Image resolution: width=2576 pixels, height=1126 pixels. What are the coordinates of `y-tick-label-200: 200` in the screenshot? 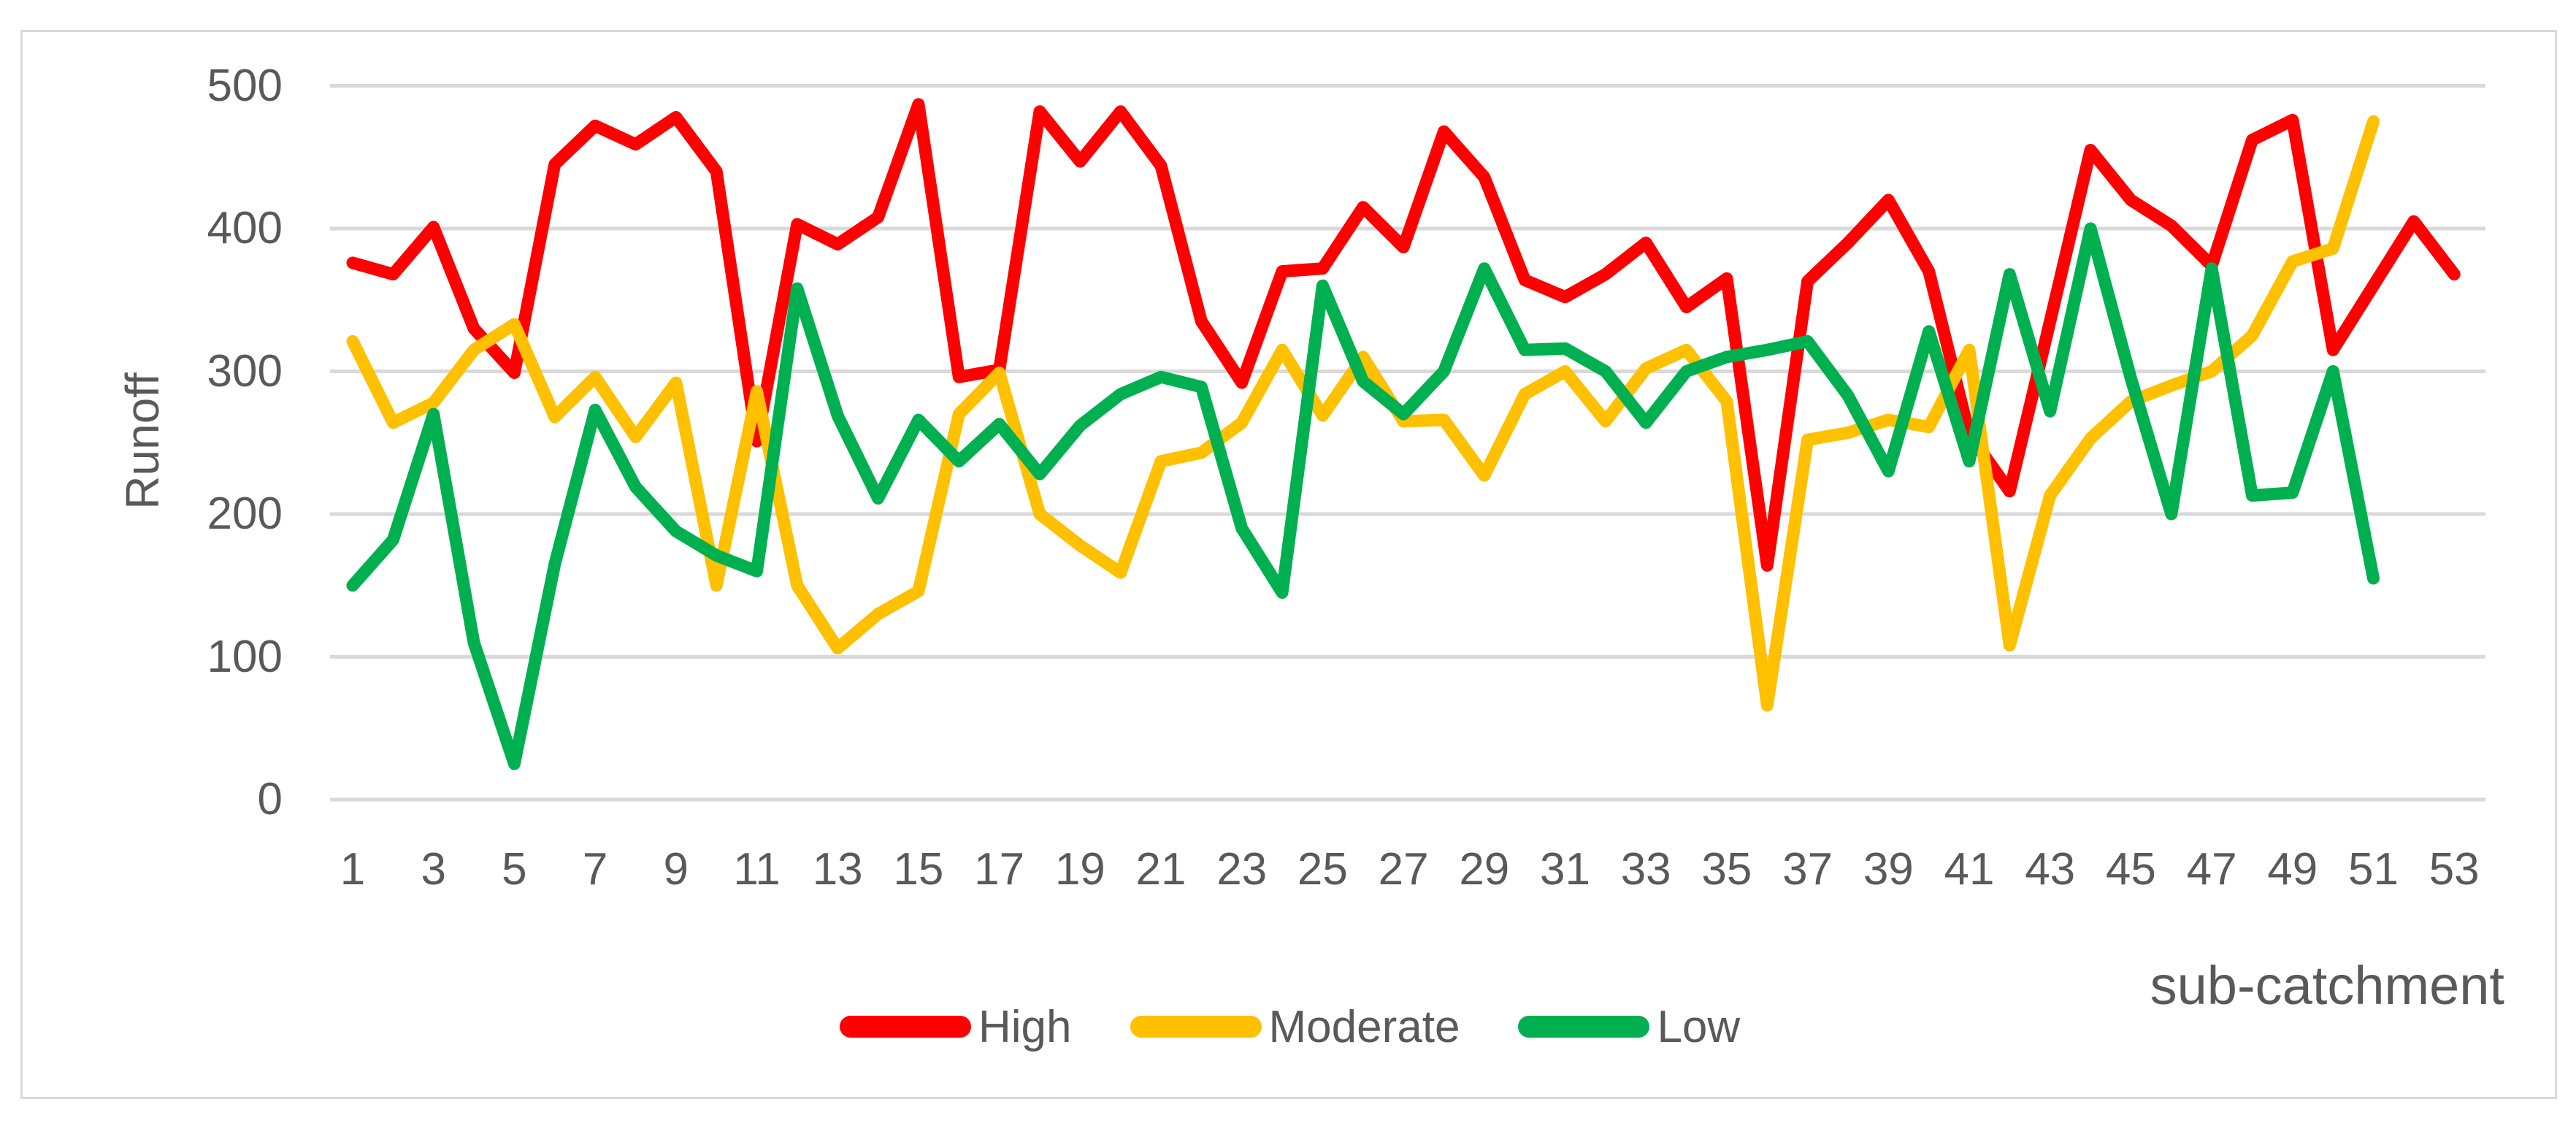 It's located at (245, 514).